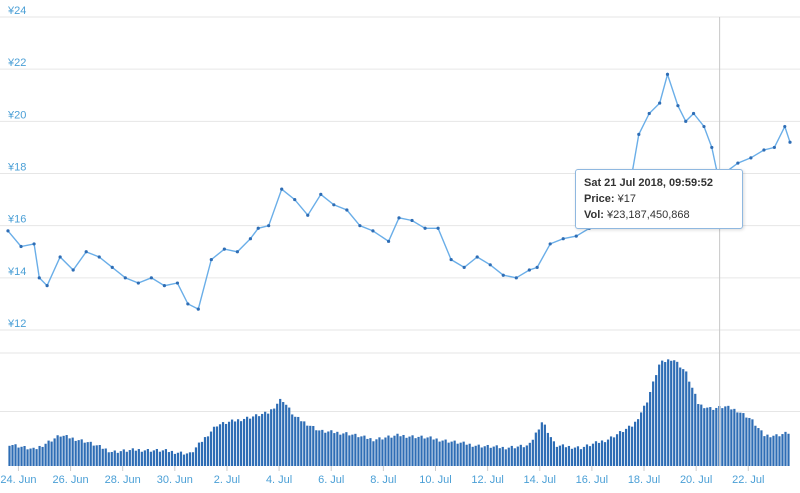  What do you see at coordinates (16, 115) in the screenshot?
I see `y-tick-label: ¥20` at bounding box center [16, 115].